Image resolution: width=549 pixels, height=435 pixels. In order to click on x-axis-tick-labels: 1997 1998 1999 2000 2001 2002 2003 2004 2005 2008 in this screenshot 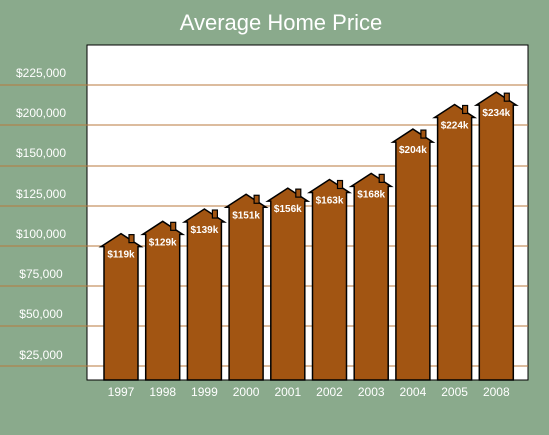, I will do `click(309, 392)`.